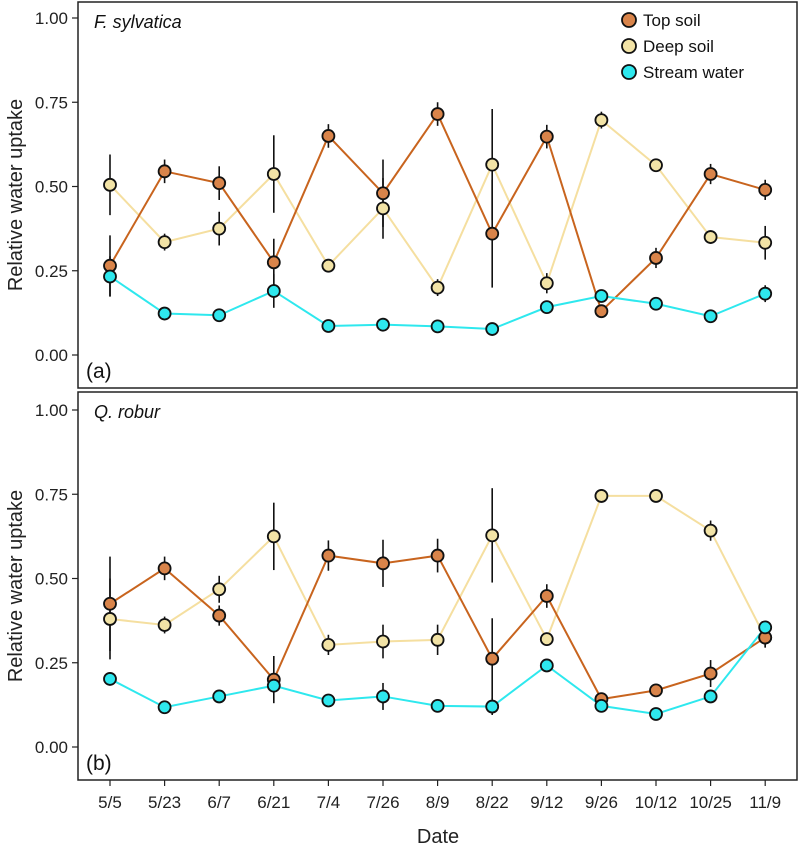  What do you see at coordinates (438, 837) in the screenshot?
I see `x-axis-title: Date` at bounding box center [438, 837].